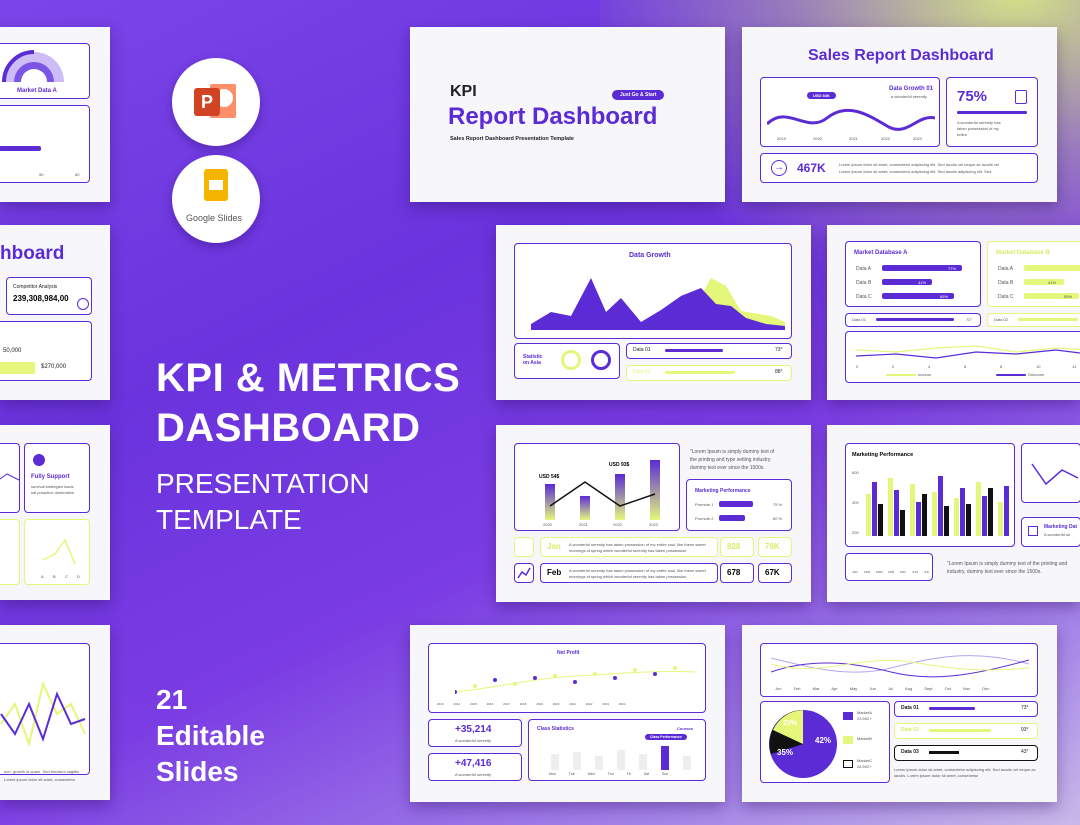 The image size is (1080, 825). I want to click on area-chart, so click(658, 304).